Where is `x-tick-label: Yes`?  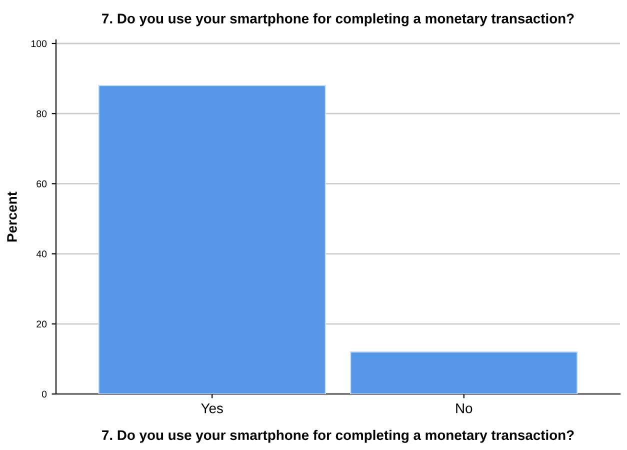 x-tick-label: Yes is located at coordinates (212, 409).